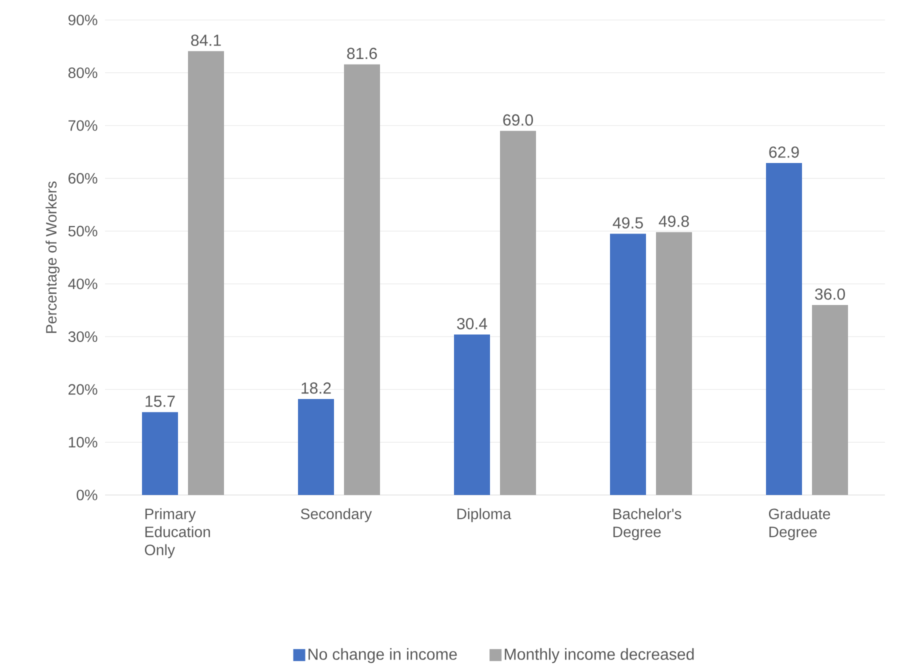 Image resolution: width=909 pixels, height=670 pixels. I want to click on data-label: 18.2, so click(316, 388).